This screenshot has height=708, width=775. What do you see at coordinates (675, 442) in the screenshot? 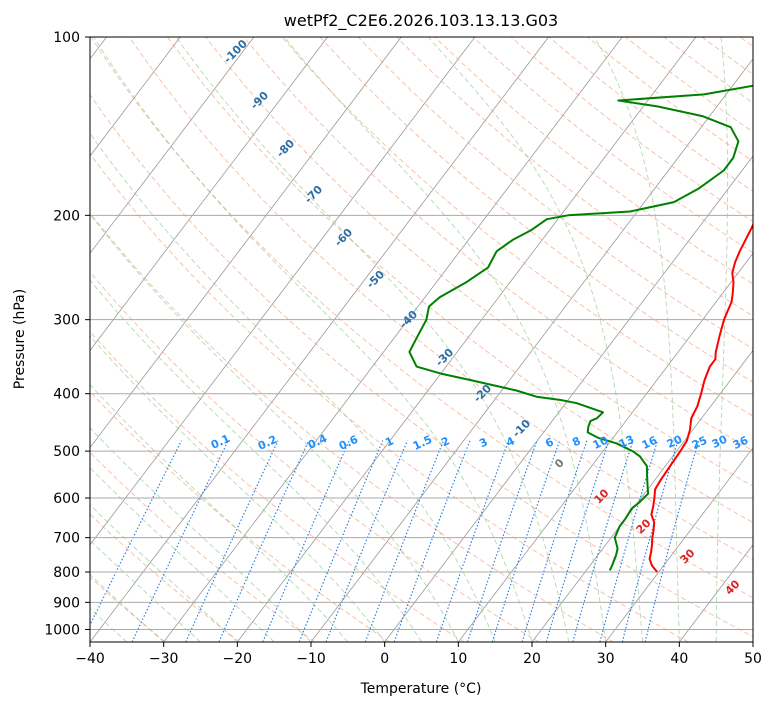
I see `mixing-ratio-label: 20` at bounding box center [675, 442].